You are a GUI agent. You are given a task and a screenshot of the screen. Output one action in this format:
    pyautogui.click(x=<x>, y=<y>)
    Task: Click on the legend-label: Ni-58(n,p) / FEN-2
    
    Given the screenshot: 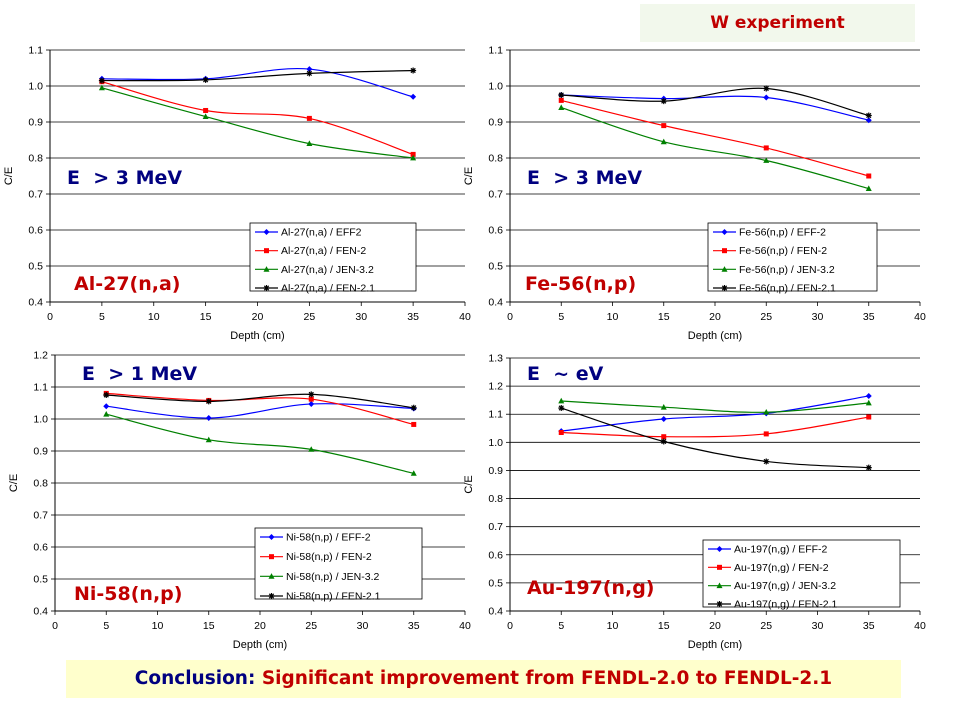 What is the action you would take?
    pyautogui.click(x=329, y=557)
    